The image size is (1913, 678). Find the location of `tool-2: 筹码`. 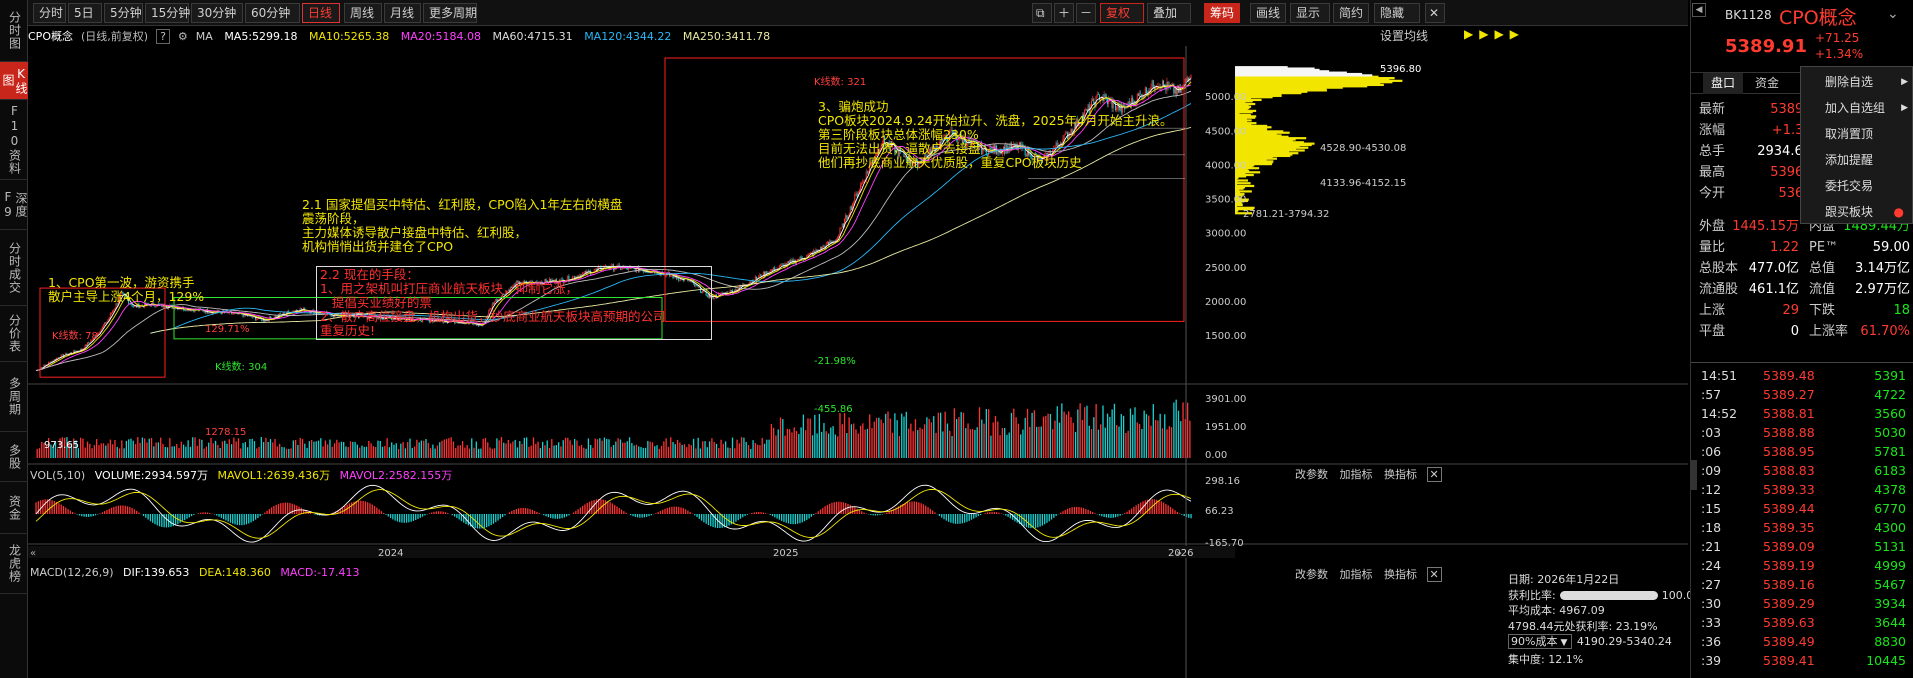

tool-2: 筹码 is located at coordinates (1222, 13).